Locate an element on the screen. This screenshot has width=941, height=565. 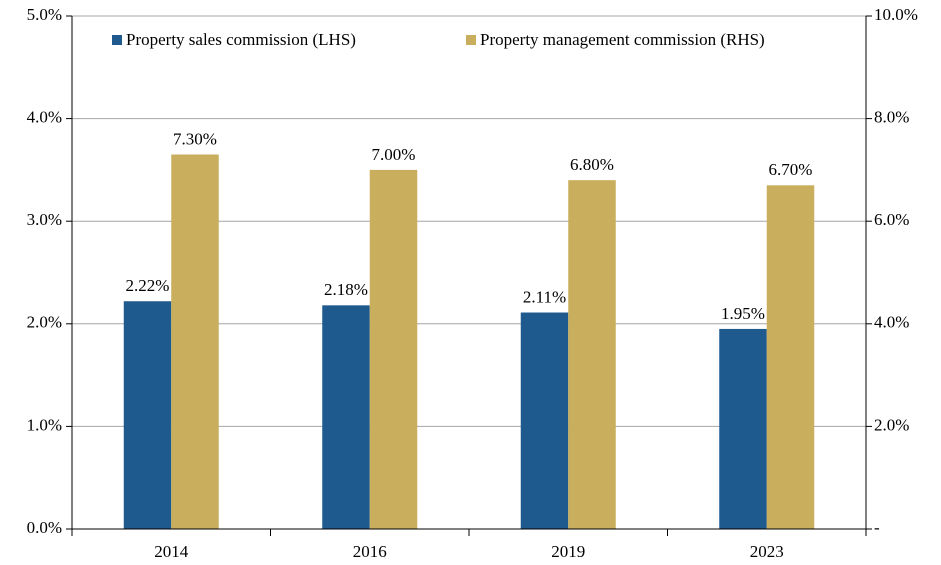
y2-tick-label: 4.0% is located at coordinates (891, 322).